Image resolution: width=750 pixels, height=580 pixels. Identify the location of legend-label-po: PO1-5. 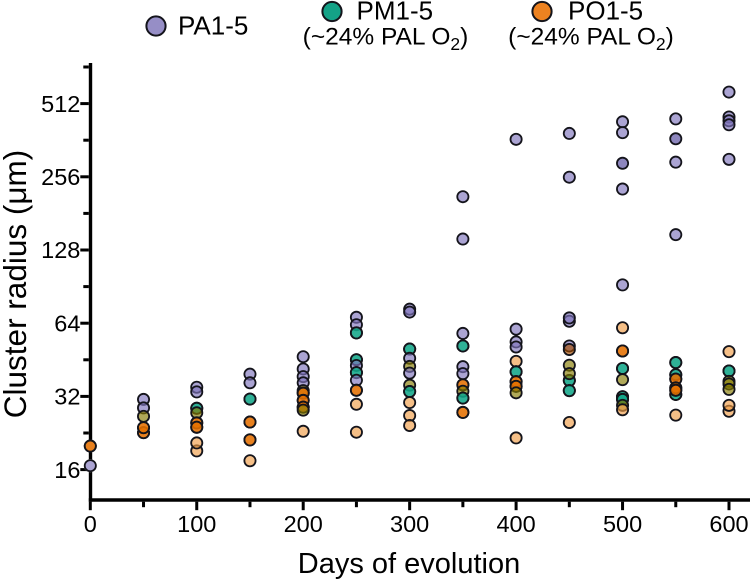
(605, 12).